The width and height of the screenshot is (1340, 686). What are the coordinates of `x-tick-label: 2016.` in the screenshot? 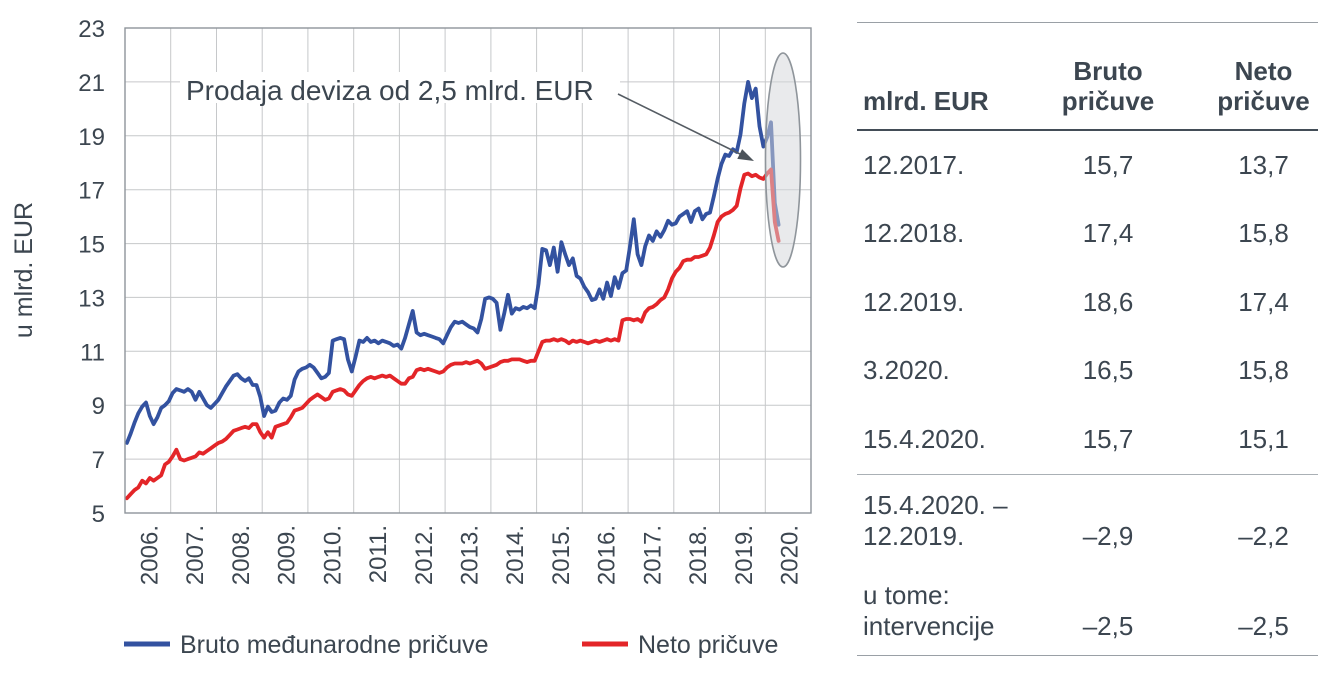 It's located at (607, 555).